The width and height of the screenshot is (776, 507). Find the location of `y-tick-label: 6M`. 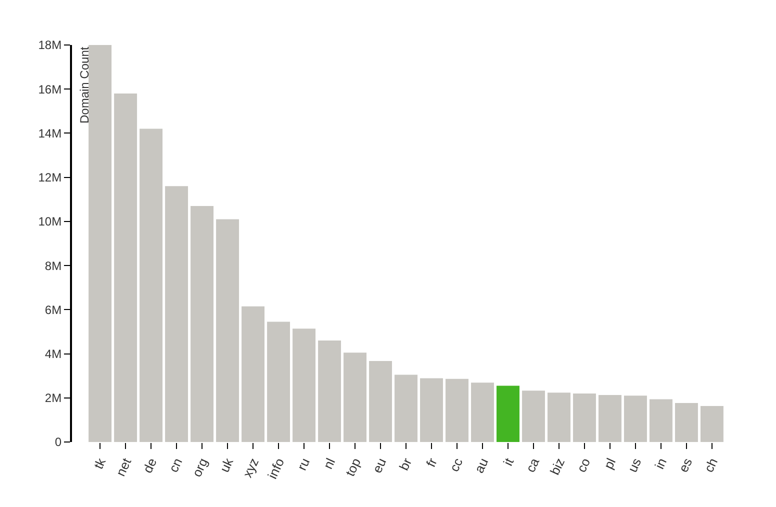

y-tick-label: 6M is located at coordinates (53, 309).